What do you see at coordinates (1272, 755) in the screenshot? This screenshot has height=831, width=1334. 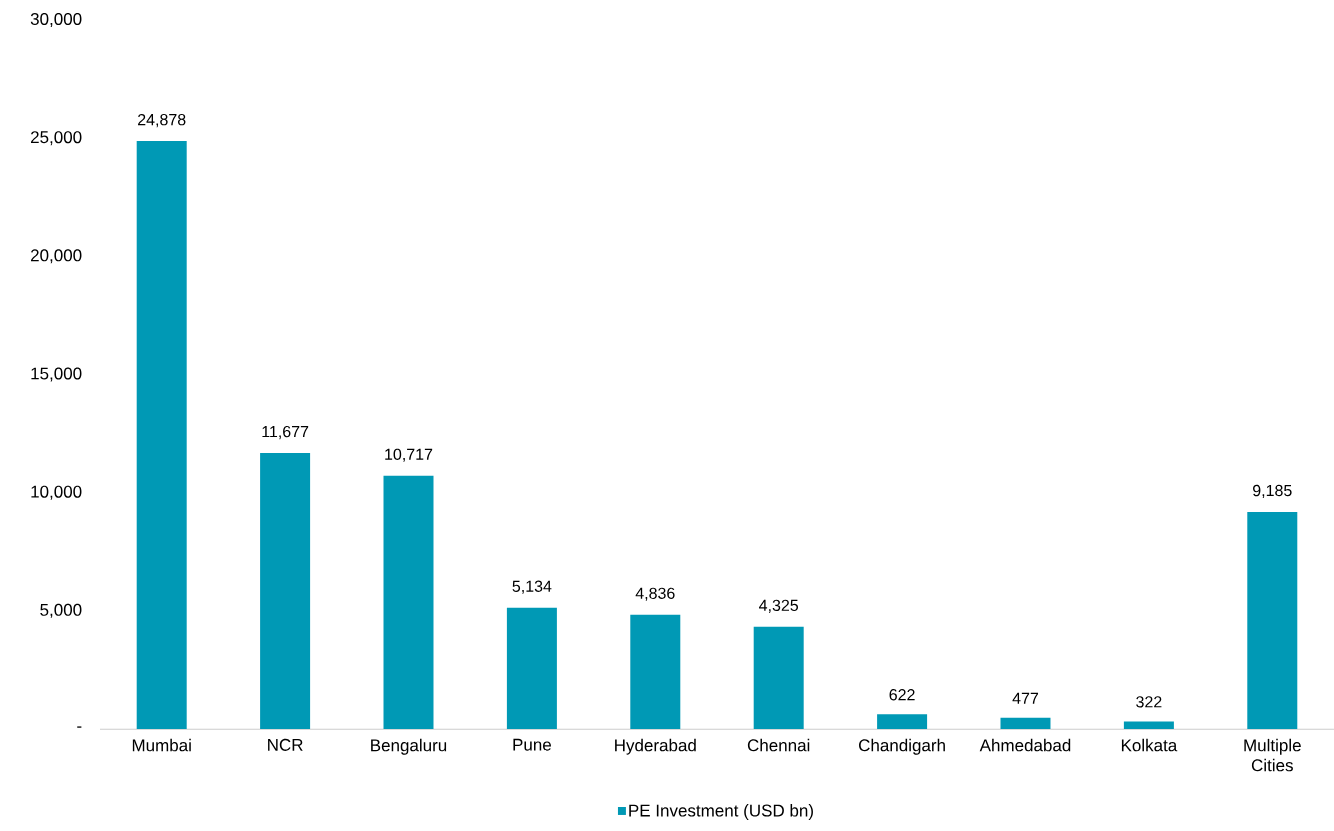 I see `x-tick-label: Multiple Cities` at bounding box center [1272, 755].